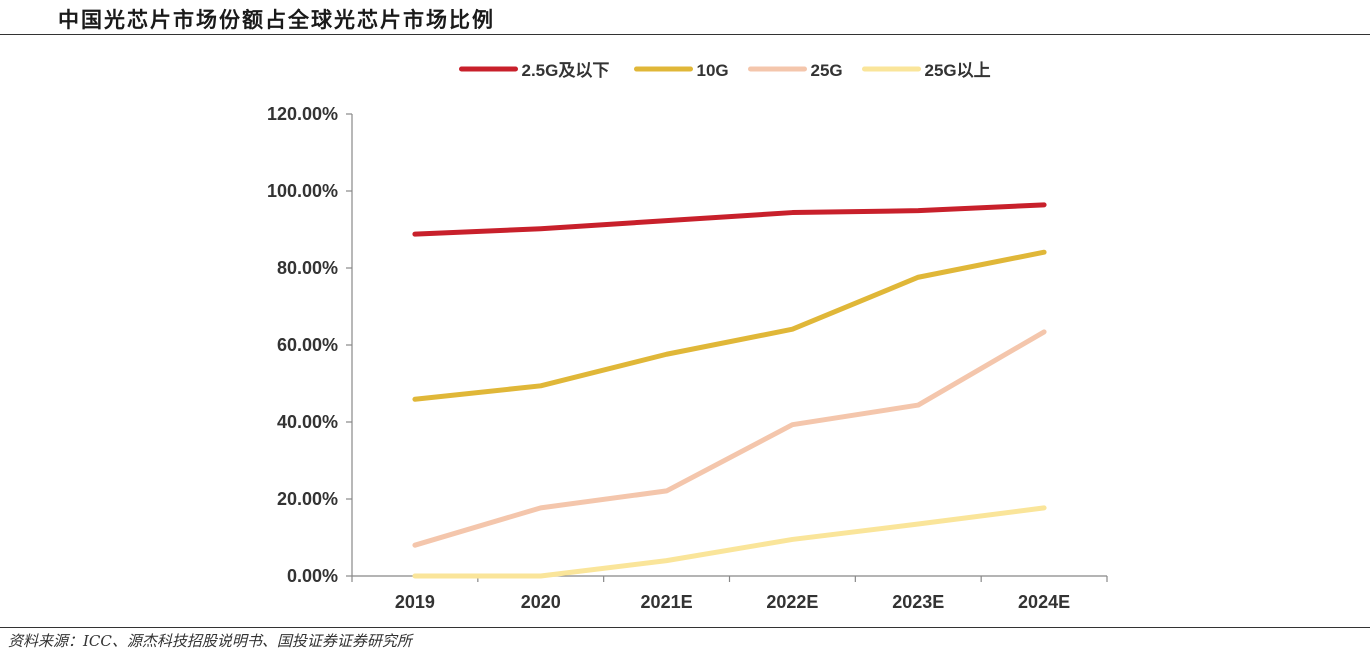 The height and width of the screenshot is (651, 1370). Describe the element at coordinates (307, 345) in the screenshot. I see `y-tick-label: 60.00%` at that location.